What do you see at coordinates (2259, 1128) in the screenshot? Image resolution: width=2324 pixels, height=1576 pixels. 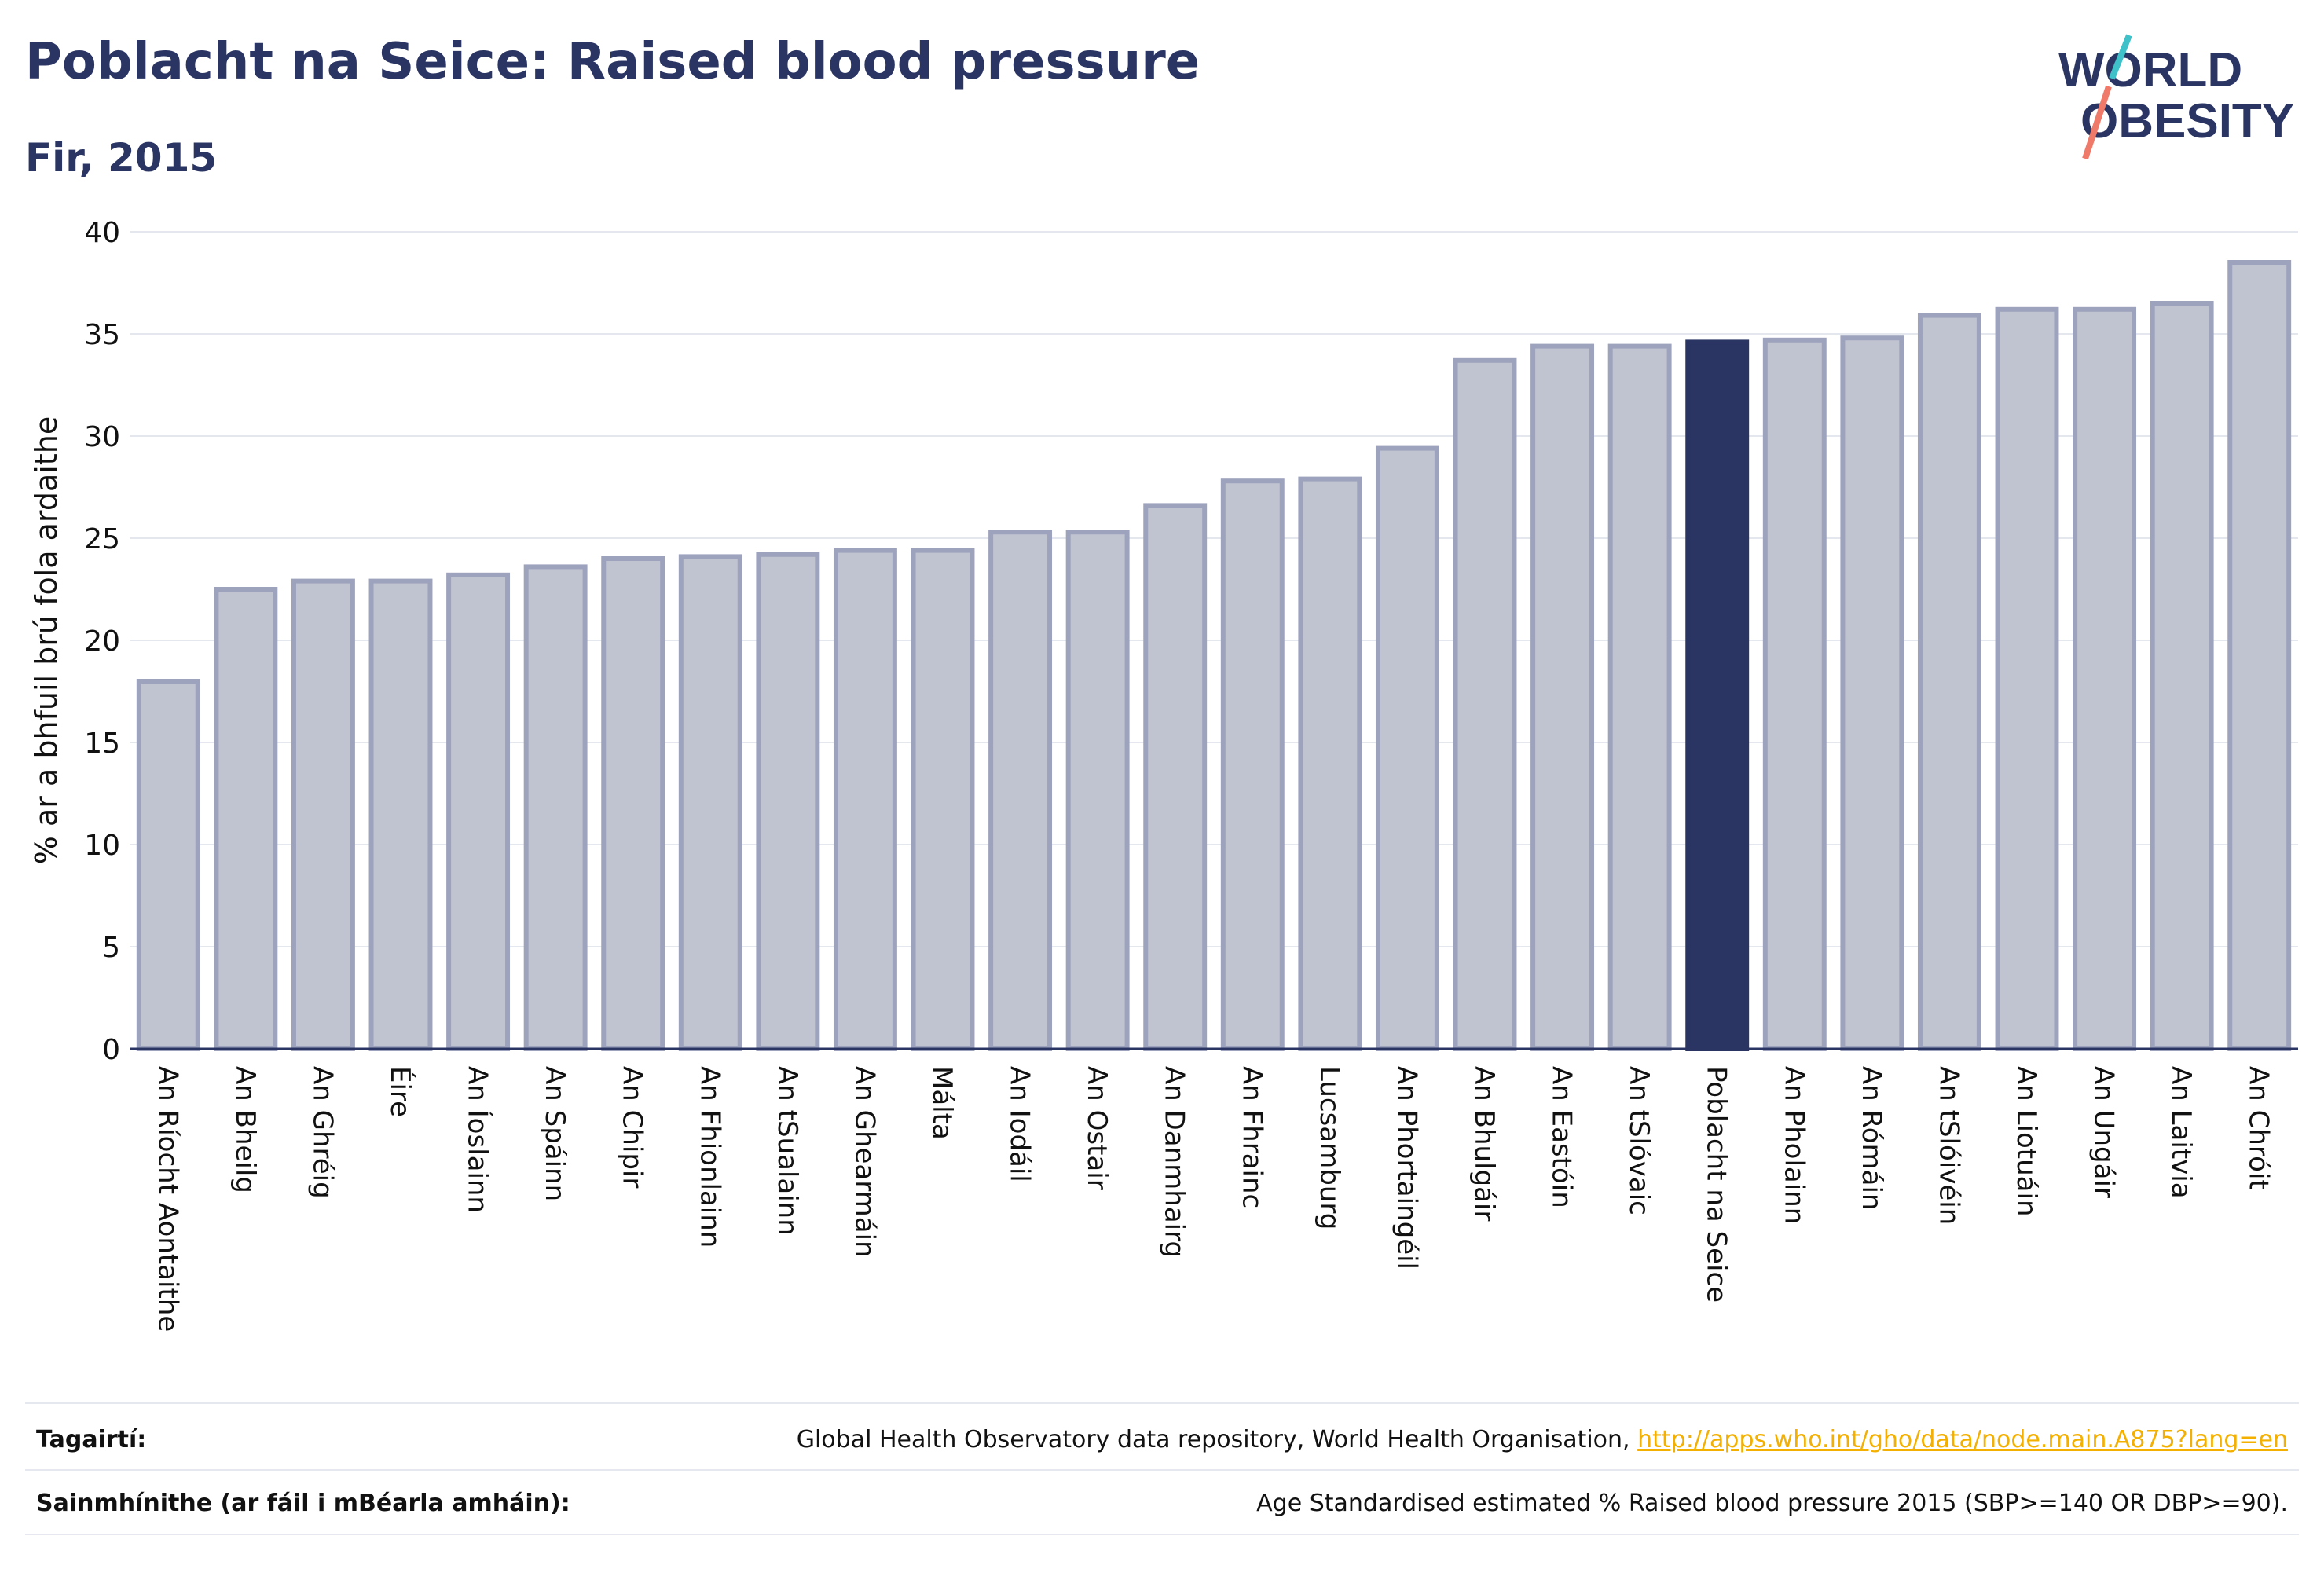 I see `x-tick-label: An Chróit` at bounding box center [2259, 1128].